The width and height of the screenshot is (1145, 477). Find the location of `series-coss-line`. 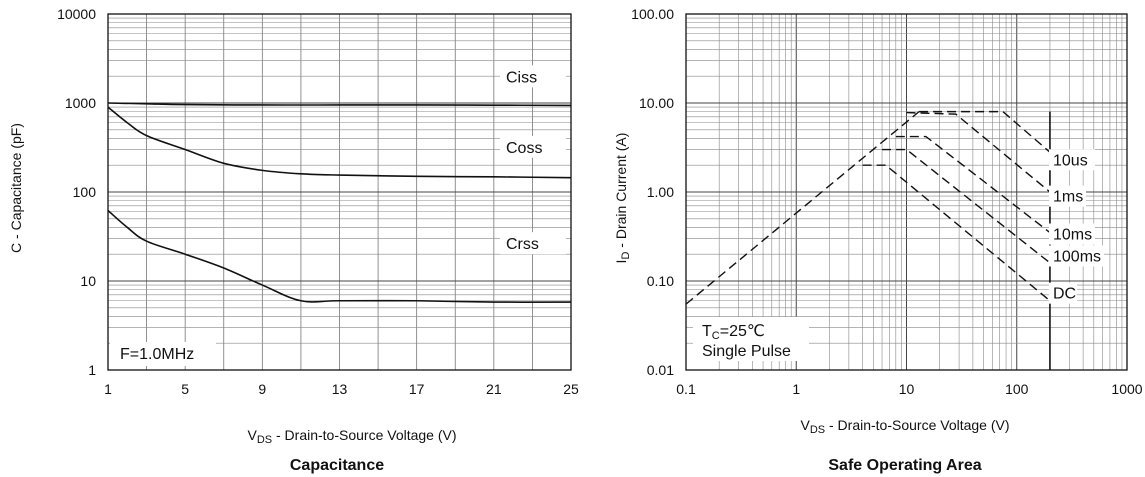

series-coss-line is located at coordinates (339, 142).